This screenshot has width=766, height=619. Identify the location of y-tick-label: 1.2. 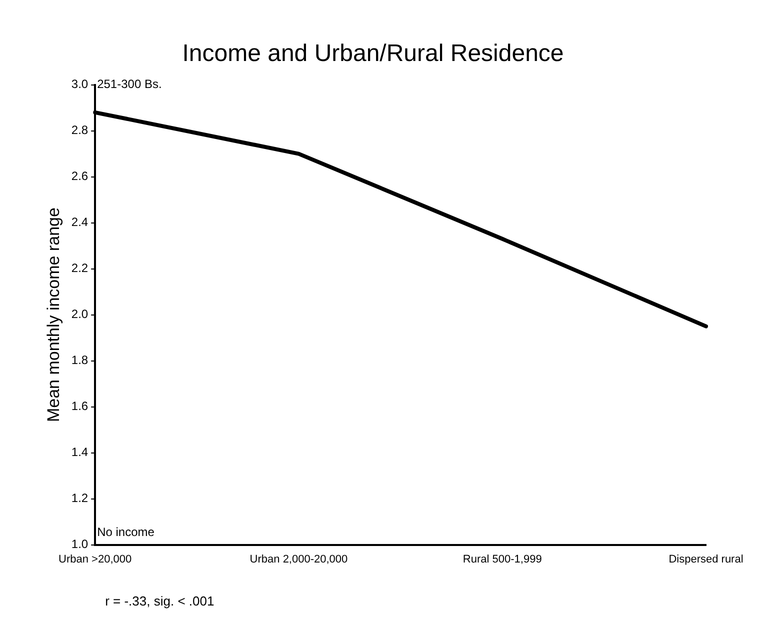
(79, 498).